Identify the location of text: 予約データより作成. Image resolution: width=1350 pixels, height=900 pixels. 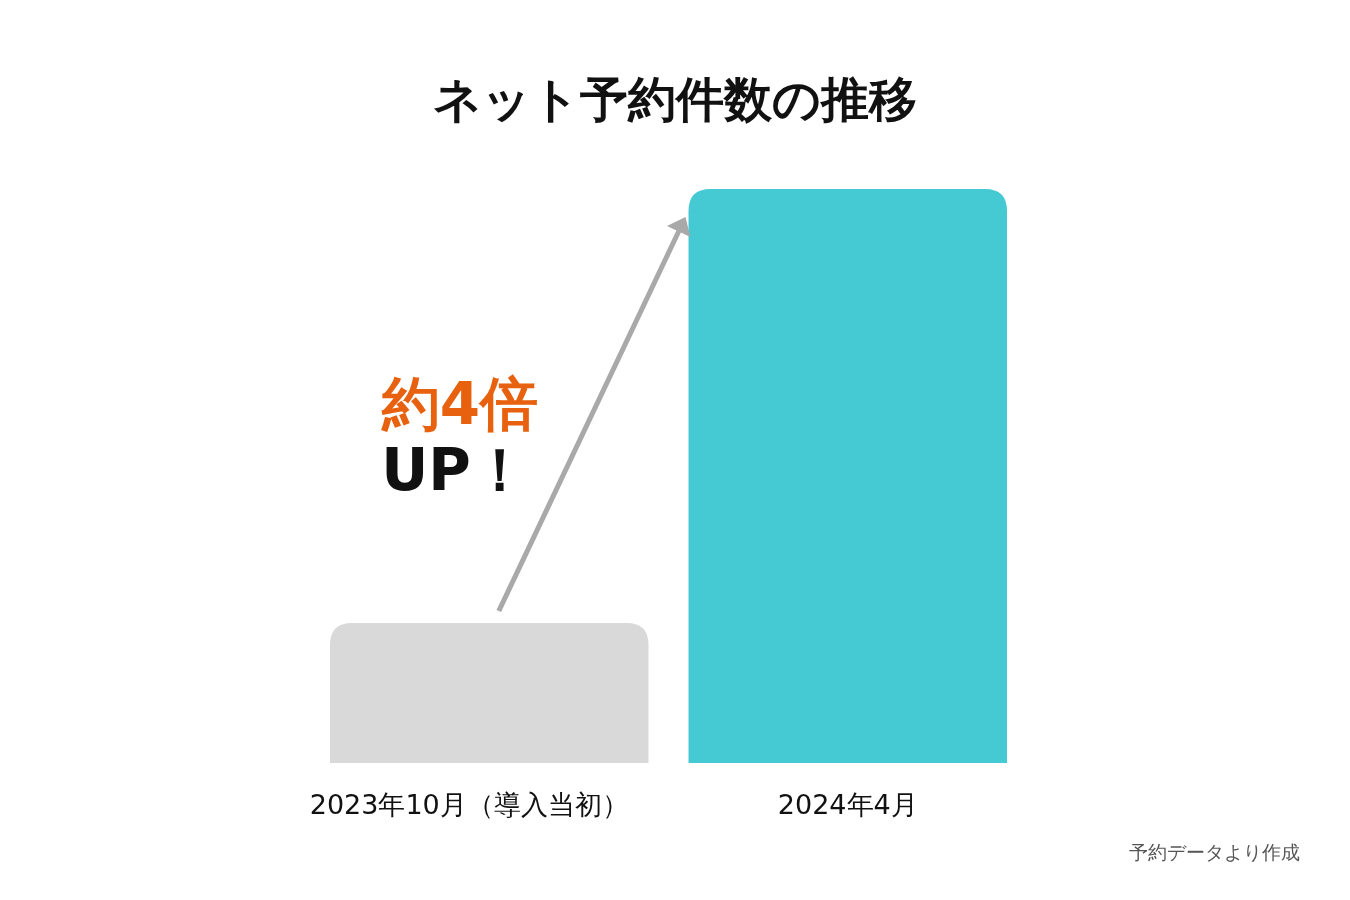
(1214, 852).